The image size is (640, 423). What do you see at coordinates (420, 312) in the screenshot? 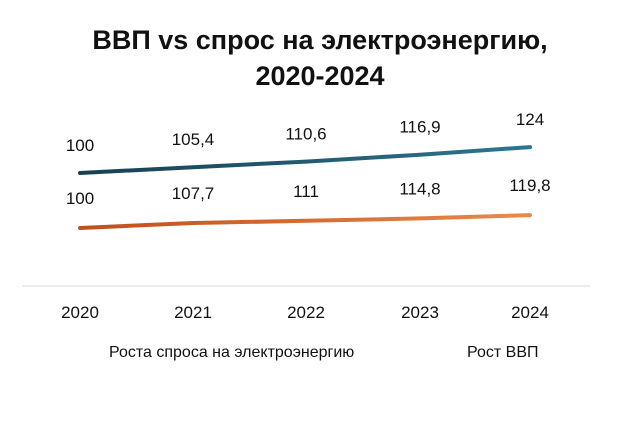
I see `x-tick-label-2023: 2023` at bounding box center [420, 312].